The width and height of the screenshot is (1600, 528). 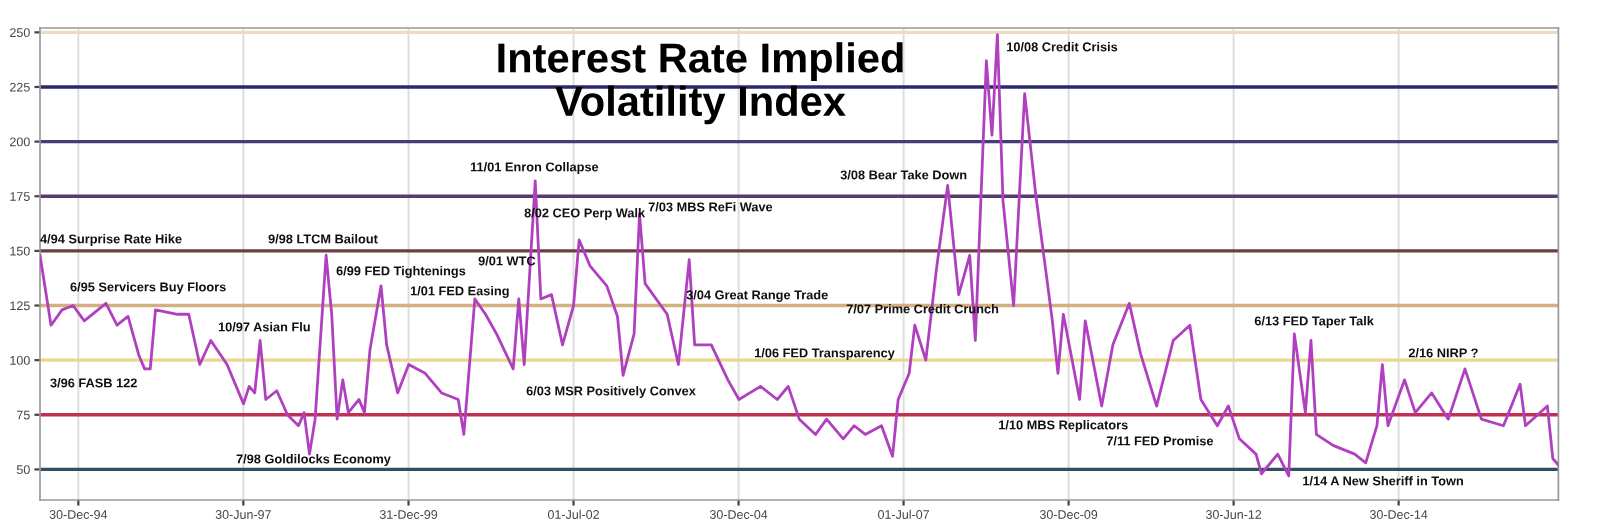 I want to click on text: Interest Rate Implied Volatility Index, so click(x=700, y=83).